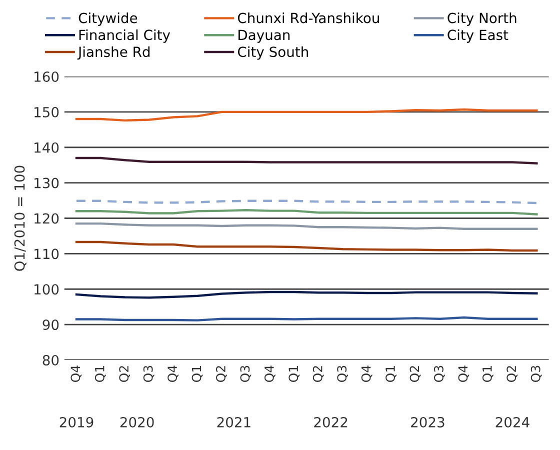 This screenshot has height=450, width=560. What do you see at coordinates (108, 19) in the screenshot?
I see `legend-label: Citywide` at bounding box center [108, 19].